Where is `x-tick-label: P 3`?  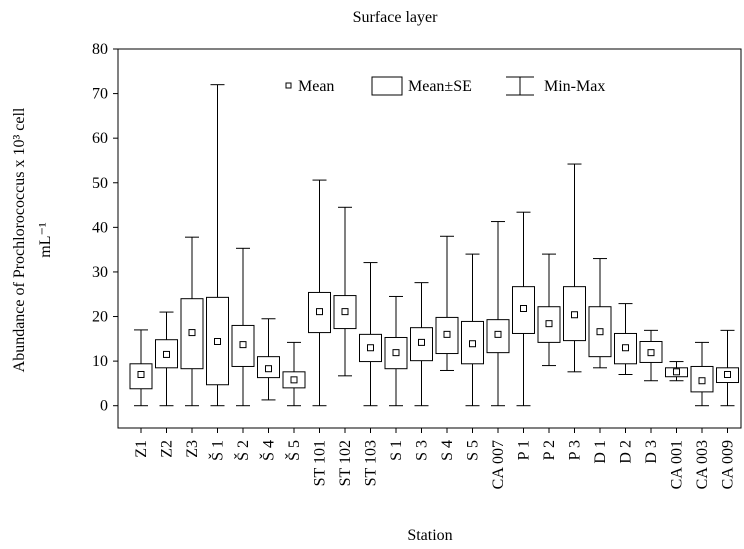
x-tick-label: P 3 is located at coordinates (575, 450).